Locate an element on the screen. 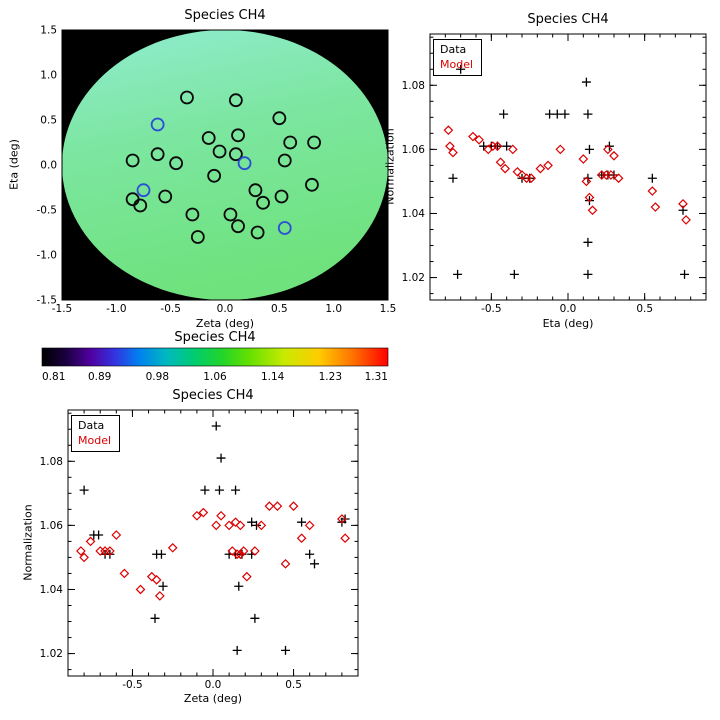 The height and width of the screenshot is (720, 720). svg-text: 0.5 is located at coordinates (293, 685).